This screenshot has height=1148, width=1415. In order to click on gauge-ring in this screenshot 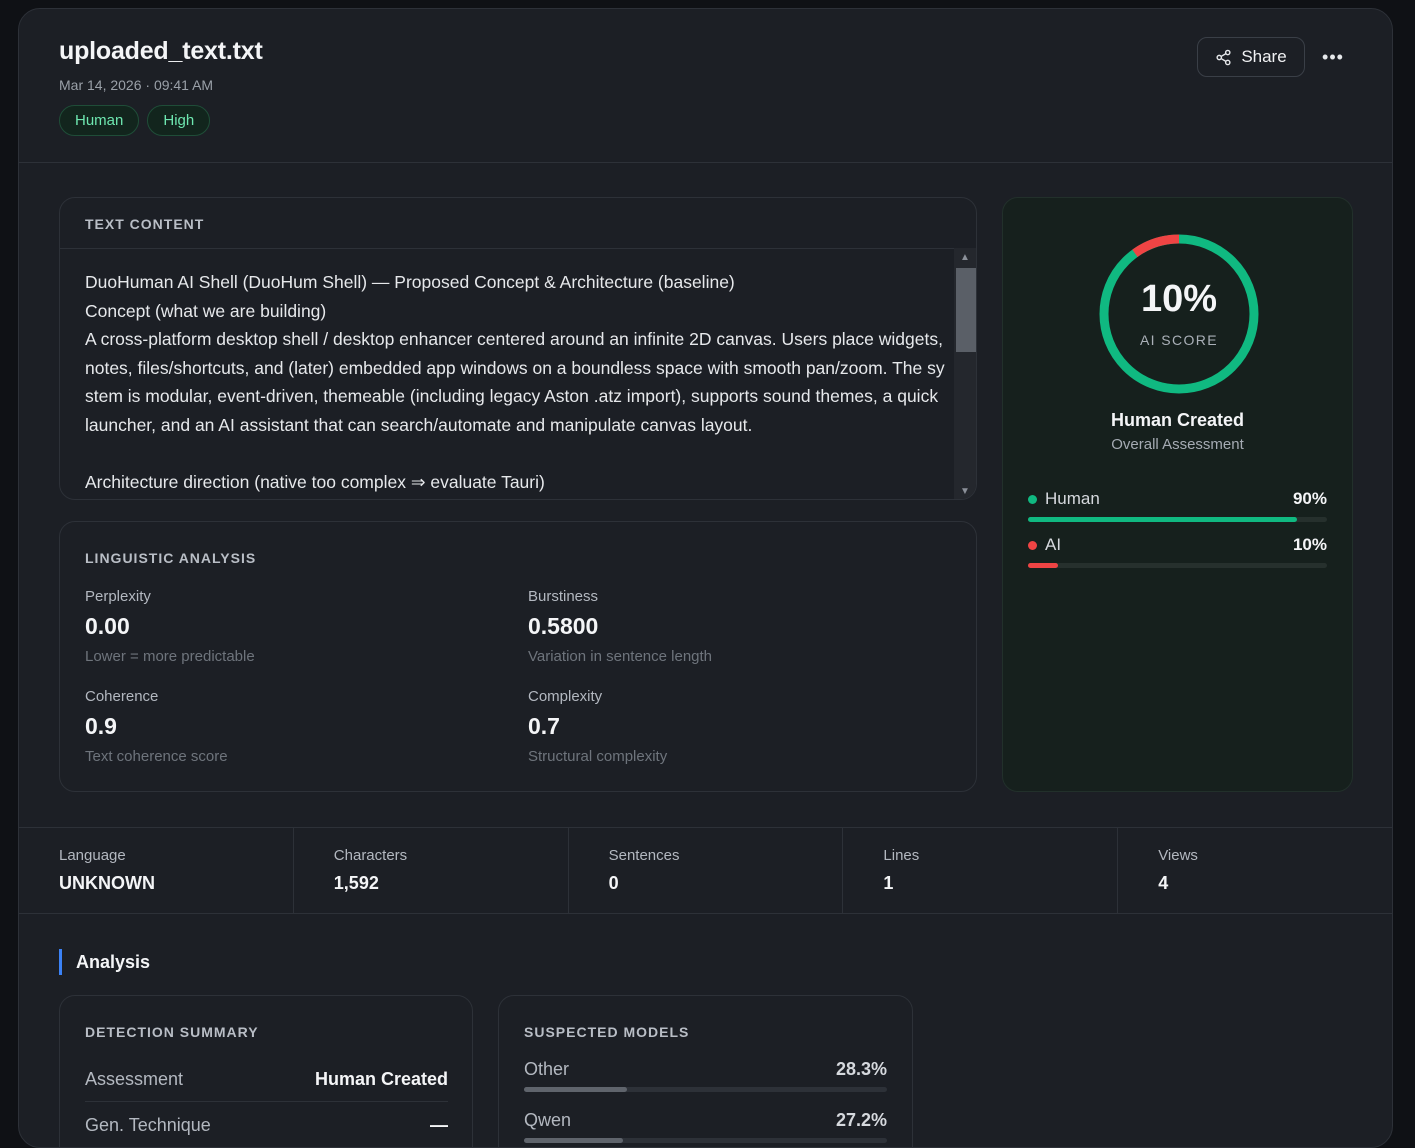, I will do `click(1179, 314)`.